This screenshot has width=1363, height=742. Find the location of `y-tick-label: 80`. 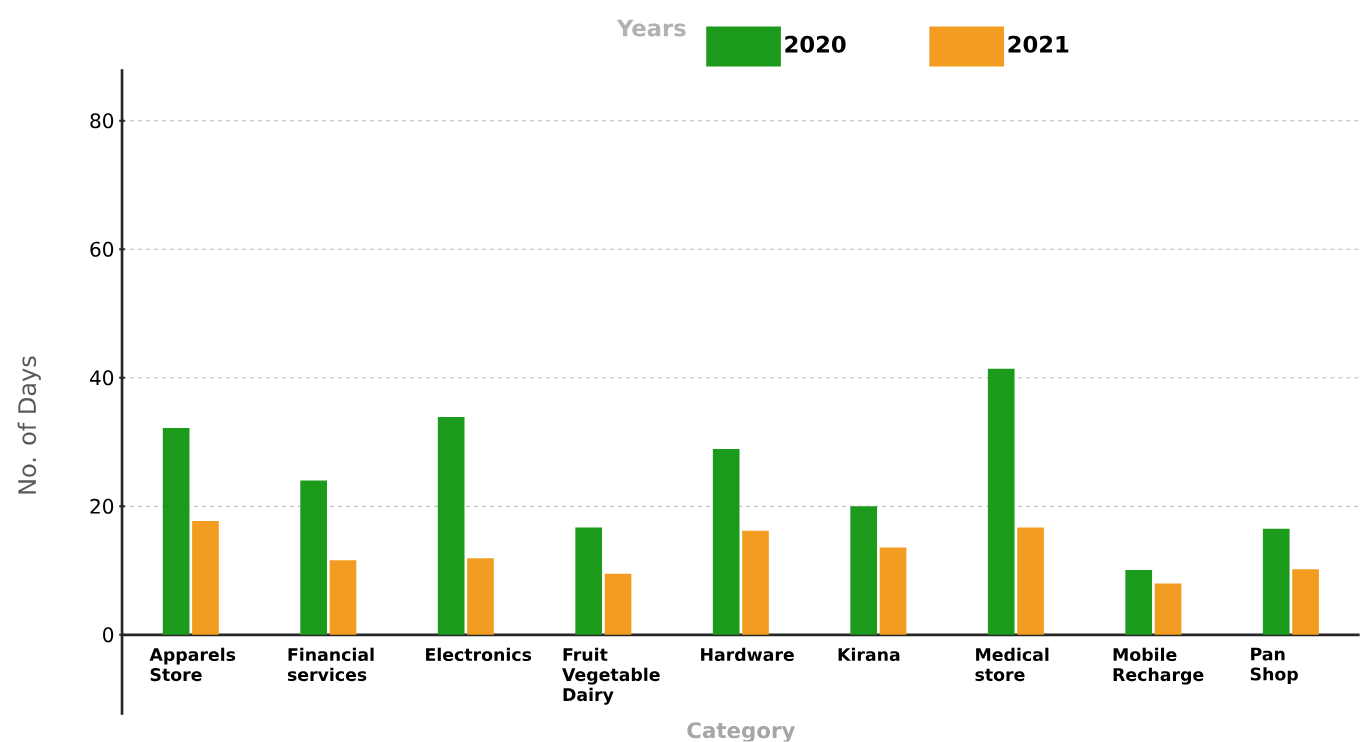

y-tick-label: 80 is located at coordinates (102, 121).